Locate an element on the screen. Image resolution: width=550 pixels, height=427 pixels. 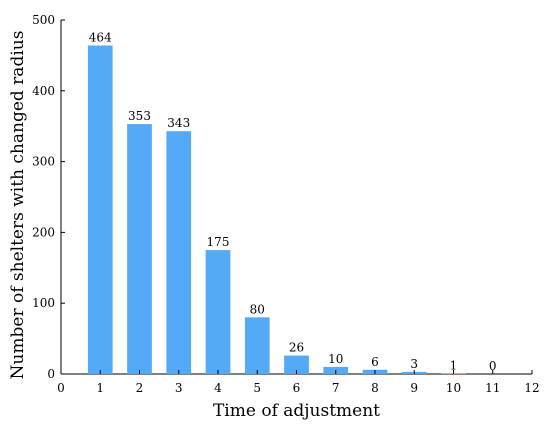
x-tick-label-1: 1 is located at coordinates (100, 388).